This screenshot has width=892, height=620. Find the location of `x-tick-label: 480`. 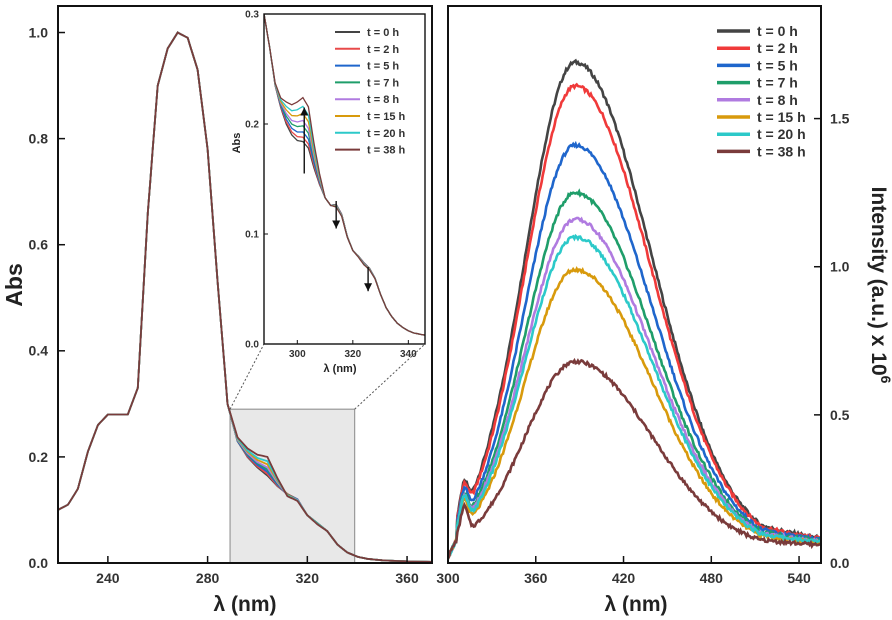

x-tick-label: 480 is located at coordinates (712, 578).